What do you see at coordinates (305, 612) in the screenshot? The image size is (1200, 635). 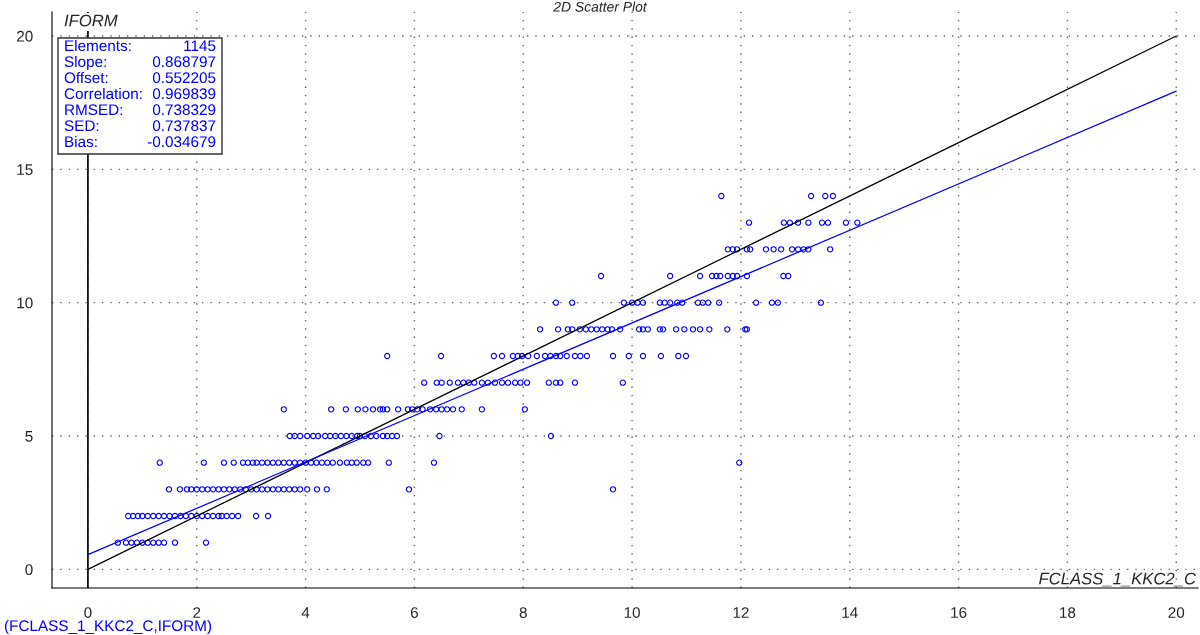 I see `x-tick-label: 4` at bounding box center [305, 612].